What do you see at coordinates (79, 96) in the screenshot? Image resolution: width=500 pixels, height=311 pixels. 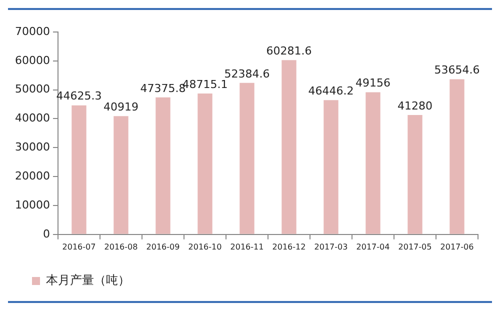 I see `data-label: 44625.3` at bounding box center [79, 96].